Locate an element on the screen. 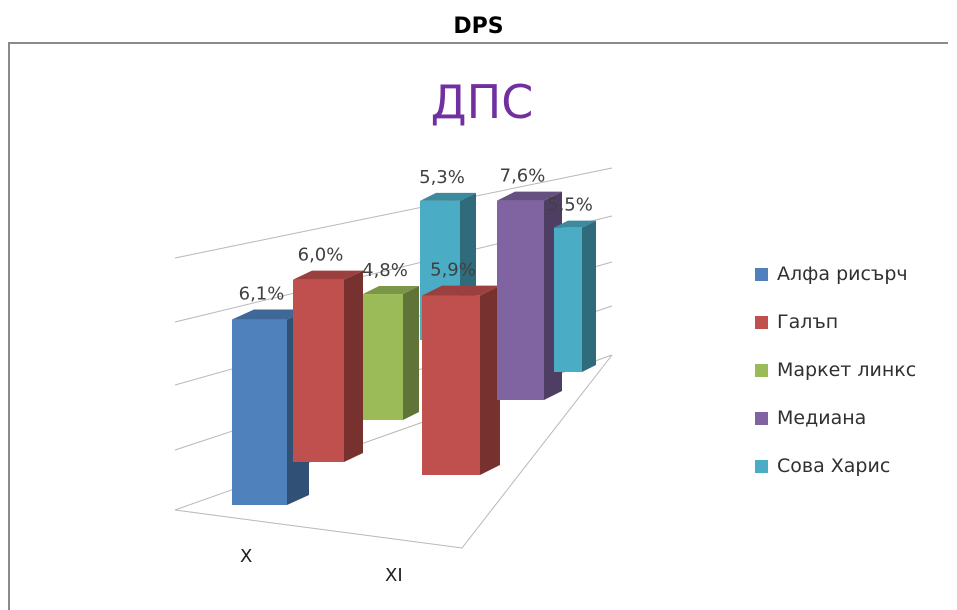 The height and width of the screenshot is (610, 957). data-label: 6,1% is located at coordinates (262, 294).